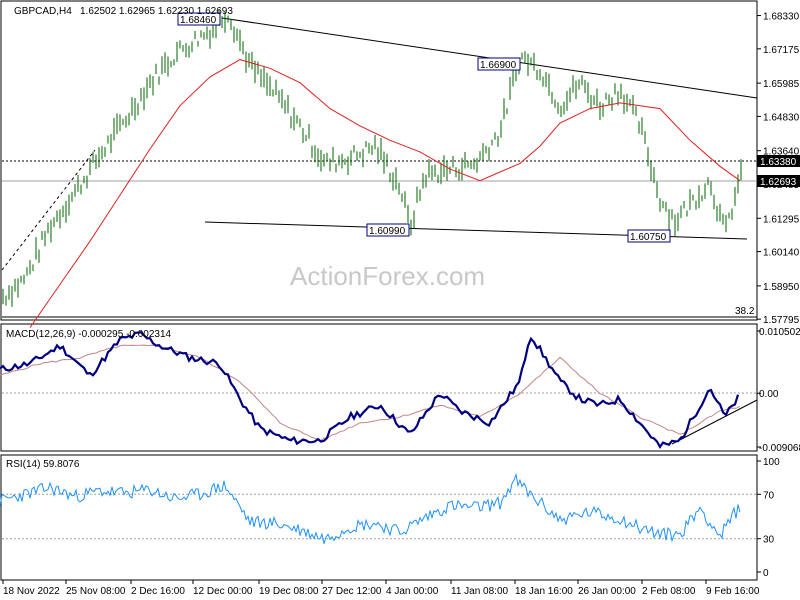  I want to click on label-low-160990-text: 1.60990, so click(387, 231).